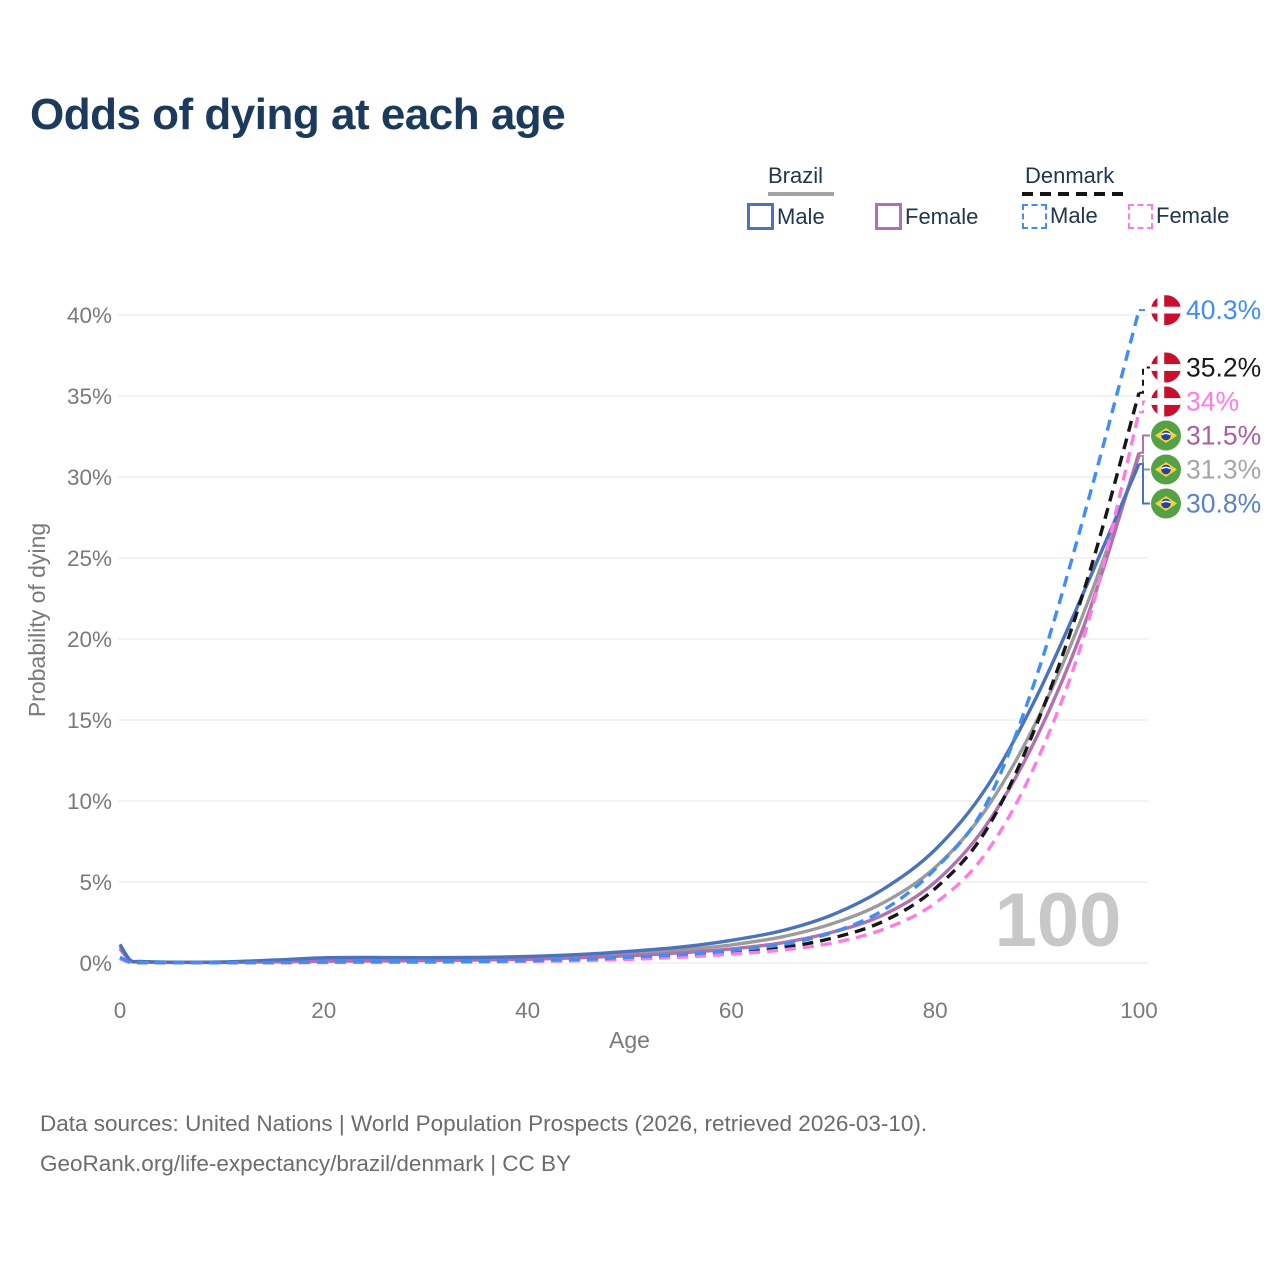 This screenshot has width=1280, height=1280. What do you see at coordinates (1075, 194) in the screenshot?
I see `legend-denmark-underline` at bounding box center [1075, 194].